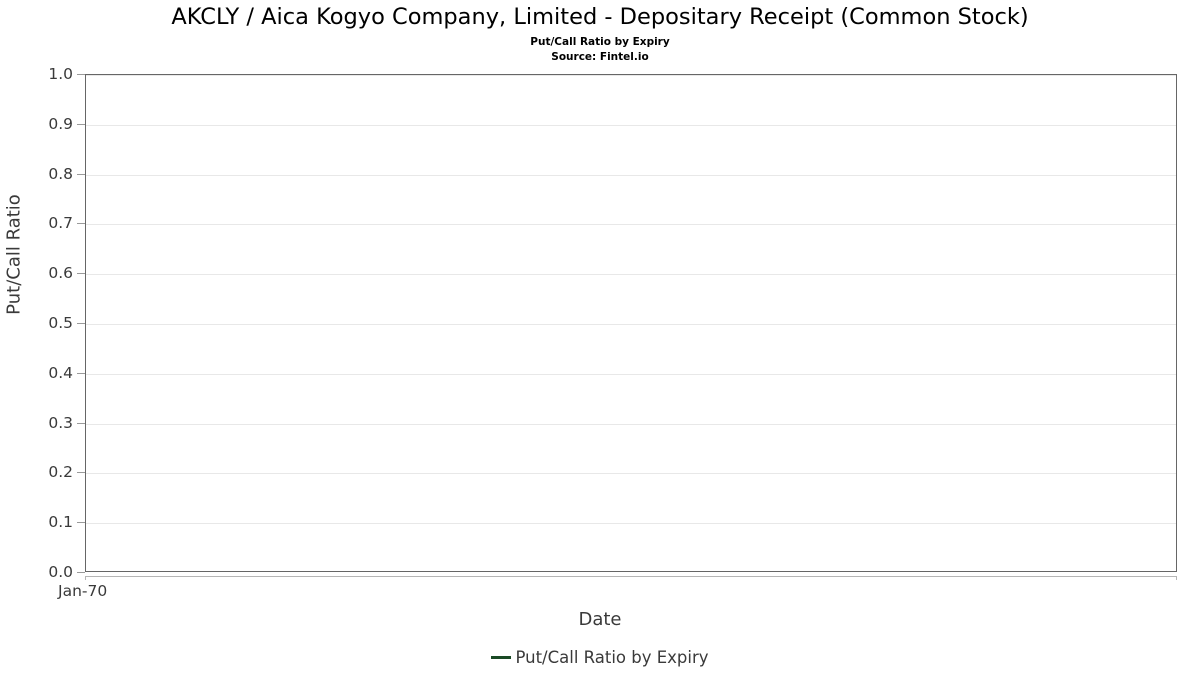 The image size is (1200, 675). I want to click on legend-item: Put/Call Ratio by Expiry, so click(600, 657).